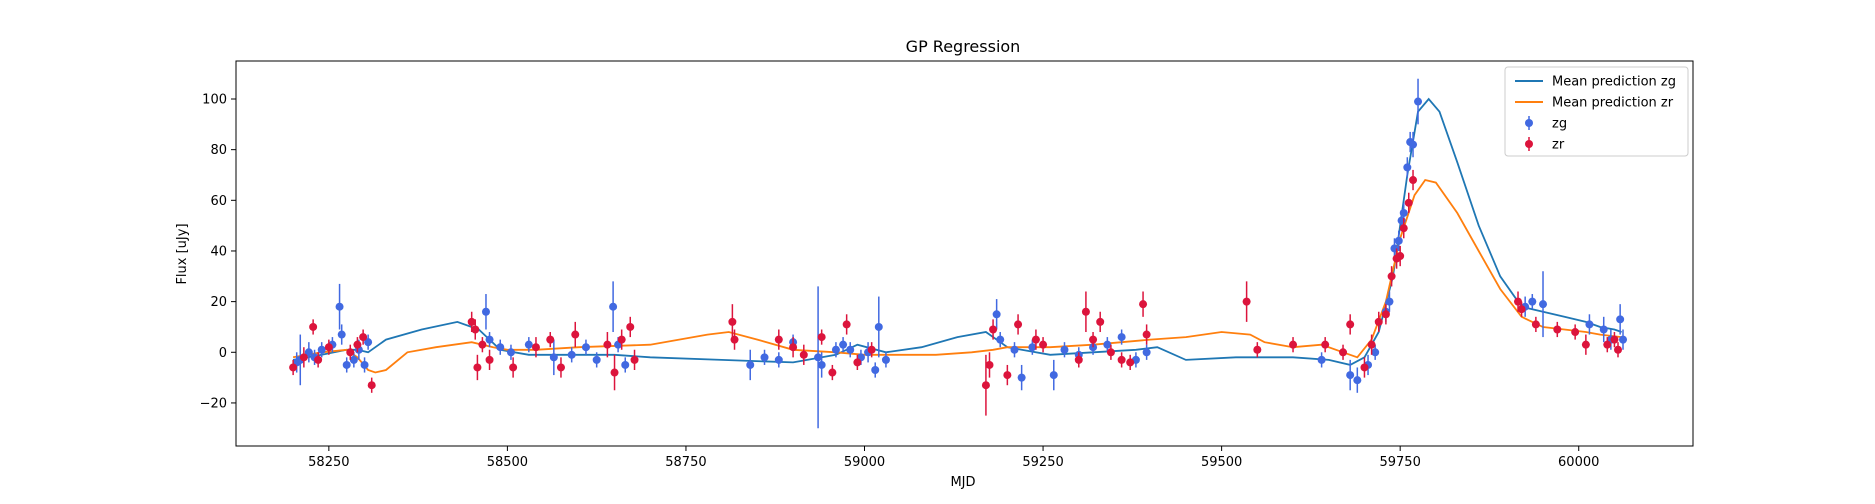  I want to click on legend-box, so click(1596, 111).